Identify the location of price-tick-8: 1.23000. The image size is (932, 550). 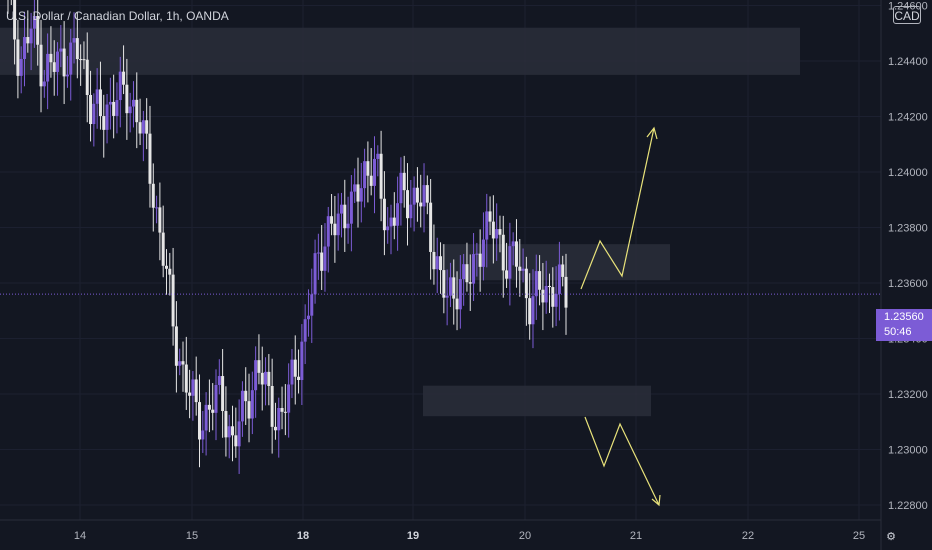
(908, 451).